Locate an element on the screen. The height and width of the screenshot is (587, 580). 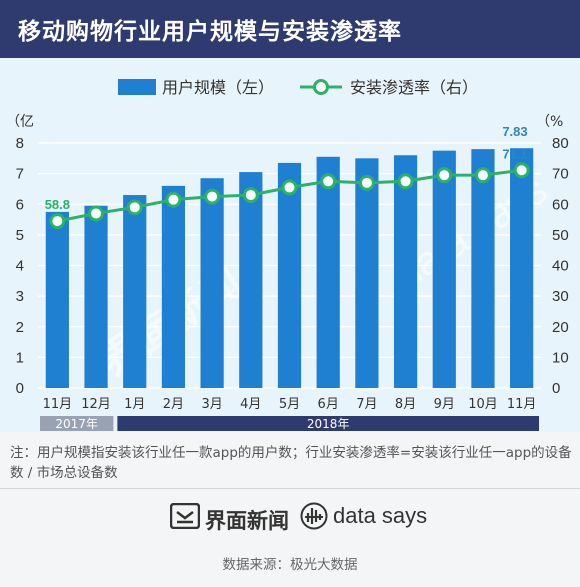
right-tick-label: 40 is located at coordinates (560, 266).